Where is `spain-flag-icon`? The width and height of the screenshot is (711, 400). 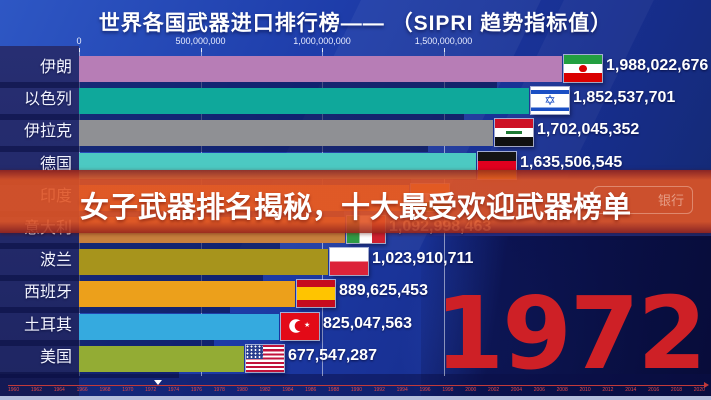
spain-flag-icon is located at coordinates (316, 294).